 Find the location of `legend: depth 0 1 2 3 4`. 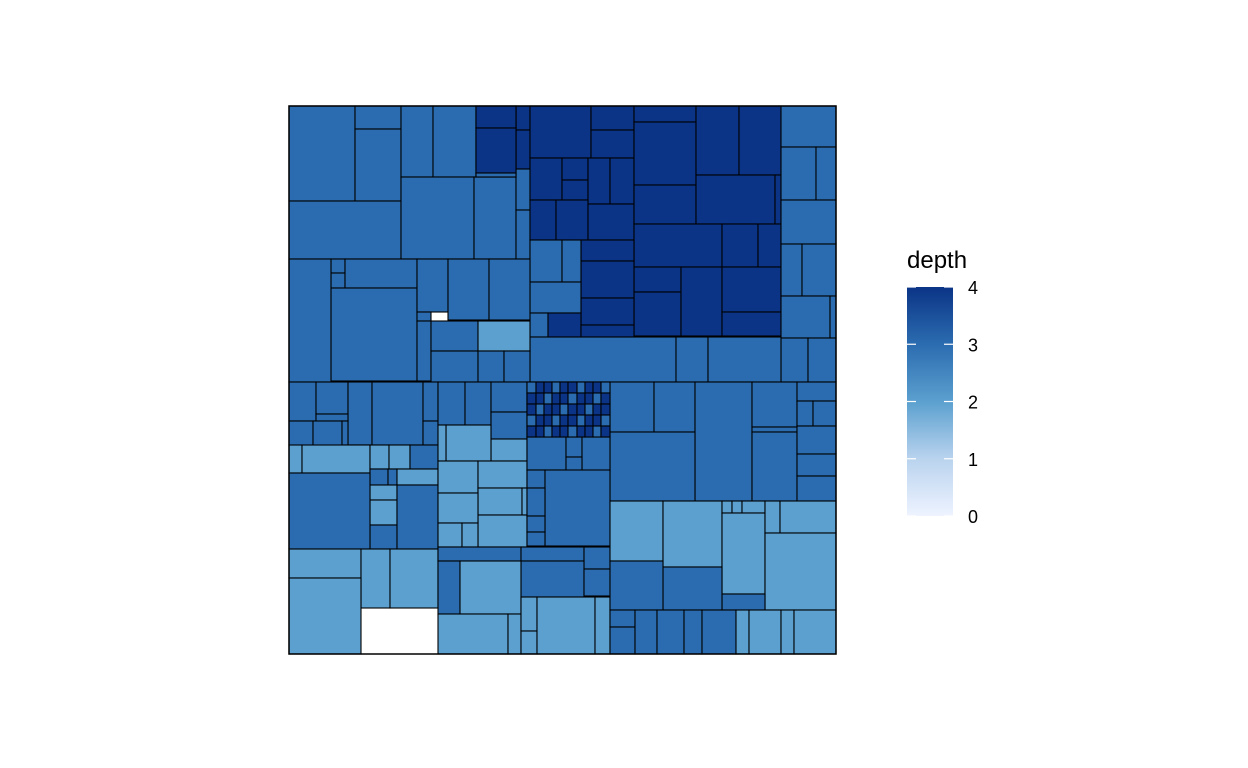

legend: depth 0 1 2 3 4 is located at coordinates (942, 387).